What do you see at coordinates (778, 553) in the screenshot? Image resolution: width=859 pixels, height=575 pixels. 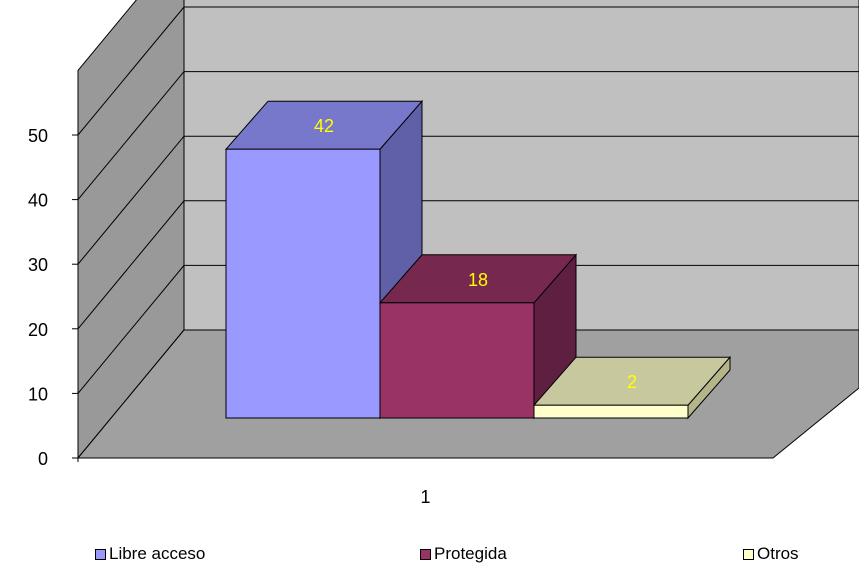 I see `legend-label-otros: Otros` at bounding box center [778, 553].